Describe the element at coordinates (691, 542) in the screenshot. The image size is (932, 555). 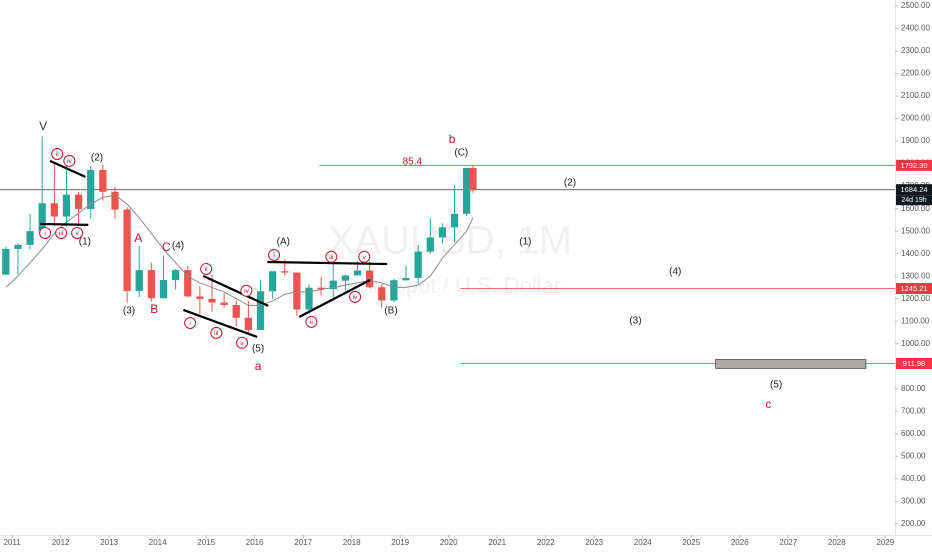
I see `x-tick-label: 2025` at that location.